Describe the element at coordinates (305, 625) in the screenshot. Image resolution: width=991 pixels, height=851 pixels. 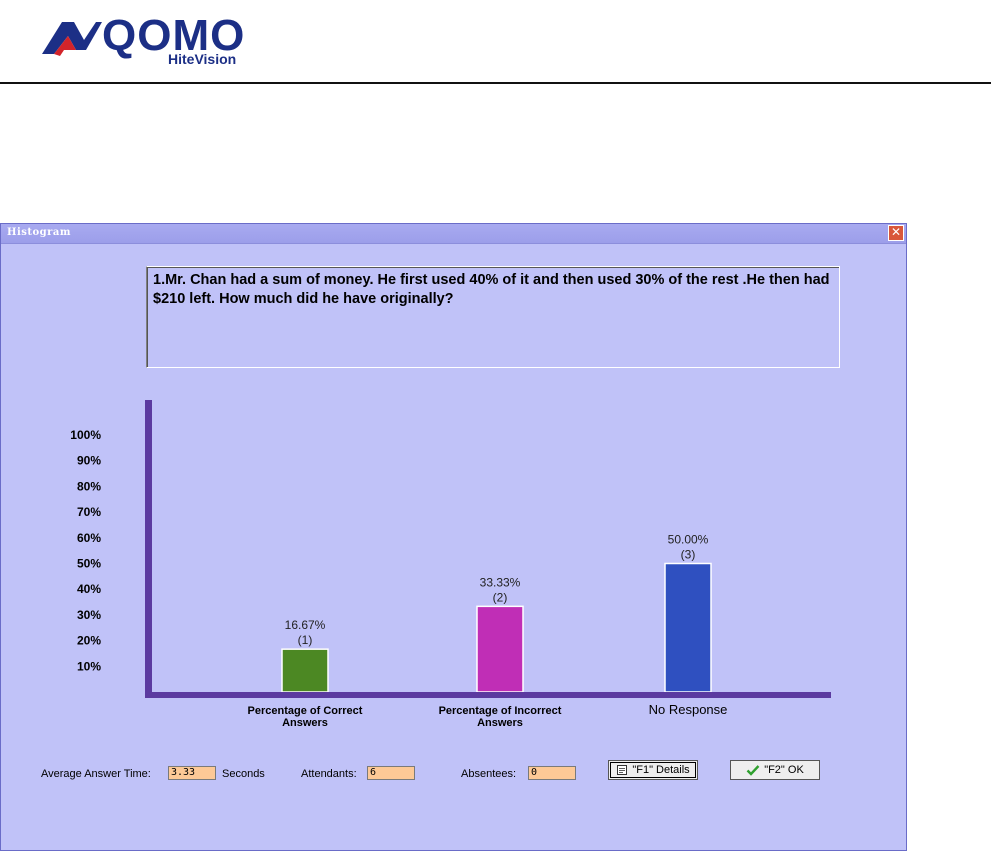
I see `bar-value-label: 16.67%` at that location.